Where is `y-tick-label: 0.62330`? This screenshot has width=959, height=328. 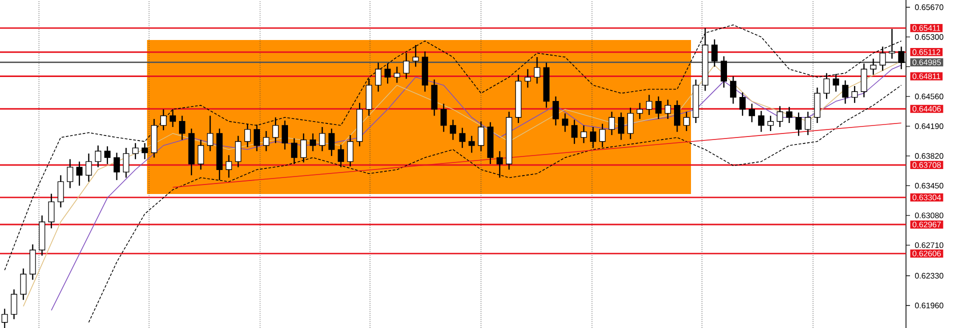
y-tick-label: 0.62330 is located at coordinates (929, 275).